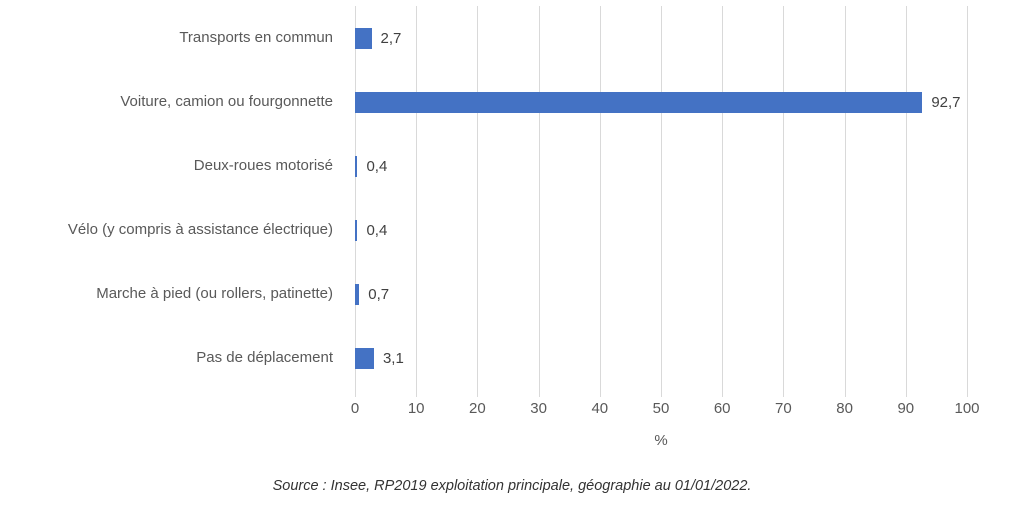  Describe the element at coordinates (263, 165) in the screenshot. I see `category-label: Deux-roues motorisé` at that location.